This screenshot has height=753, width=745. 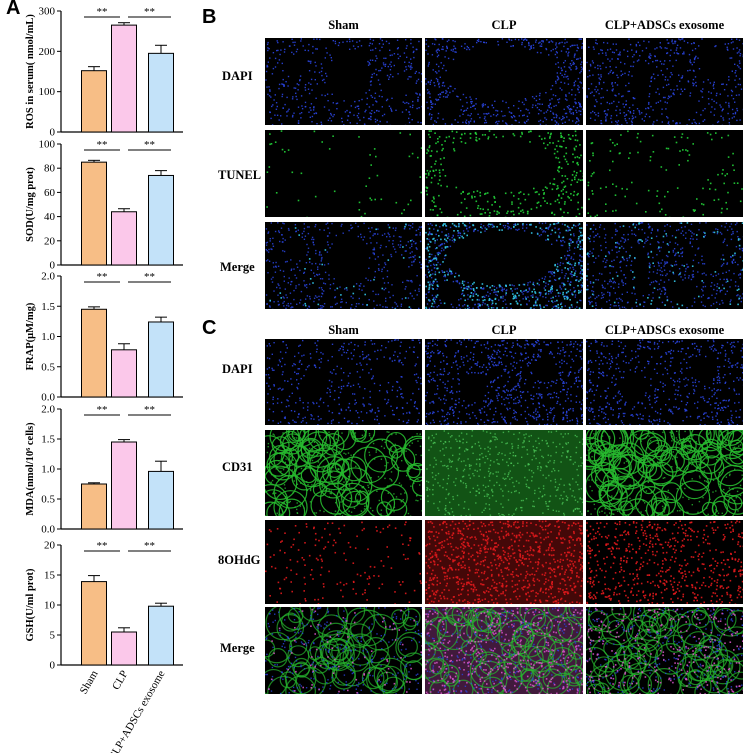 What do you see at coordinates (237, 76) in the screenshot?
I see `panel-b-row-dapi: DAPI` at bounding box center [237, 76].